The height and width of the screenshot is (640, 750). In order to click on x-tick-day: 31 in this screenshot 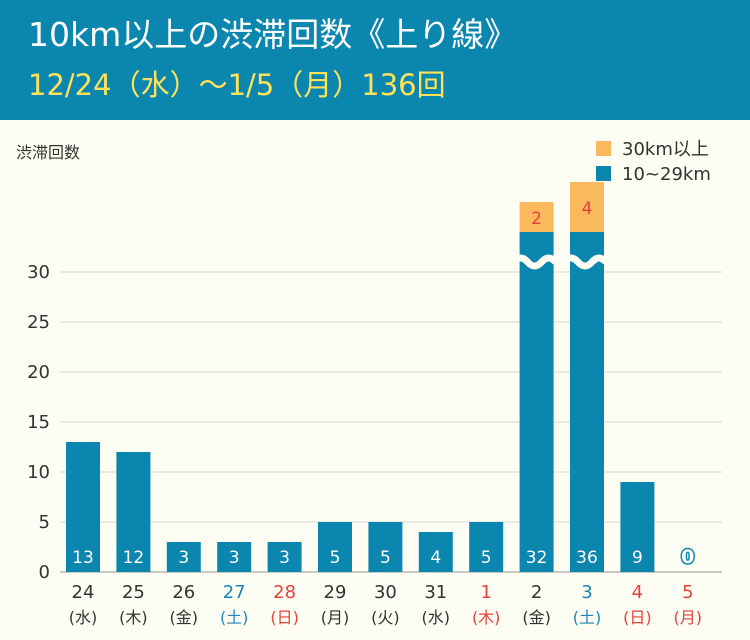, I will do `click(435, 592)`.